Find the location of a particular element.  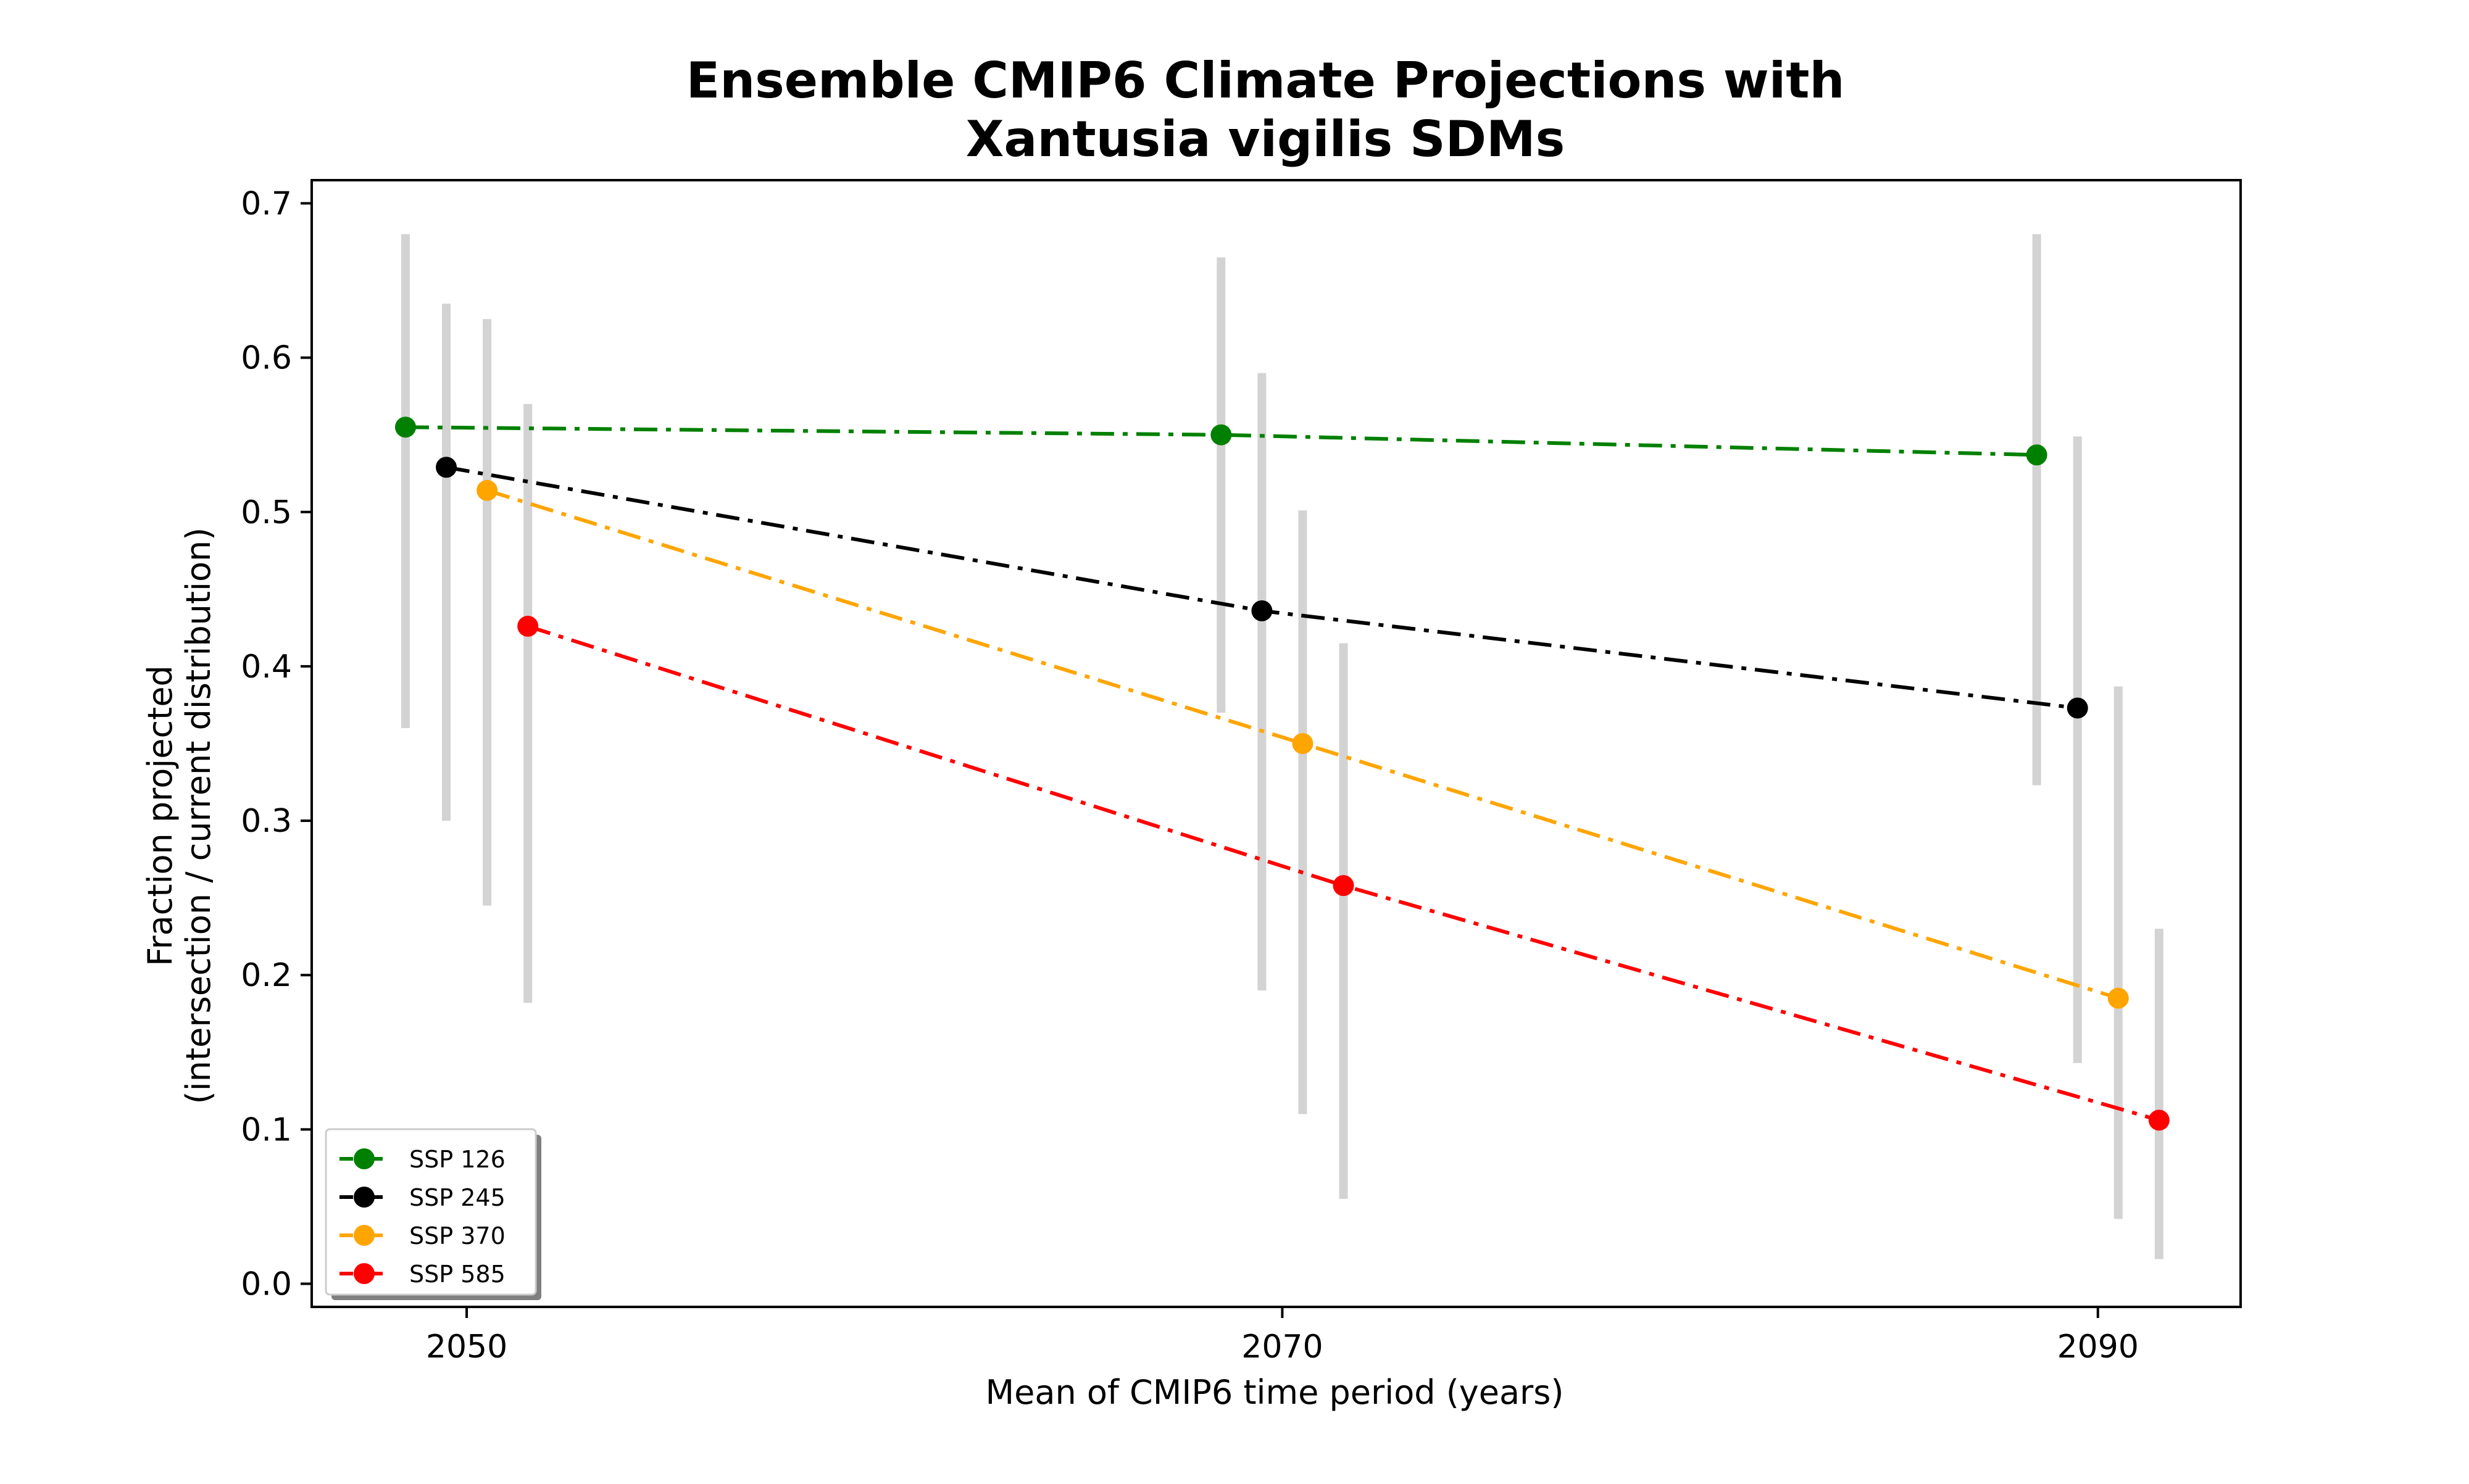

x-axis-label: Mean of CMIP6 time period (years) is located at coordinates (1275, 1393).